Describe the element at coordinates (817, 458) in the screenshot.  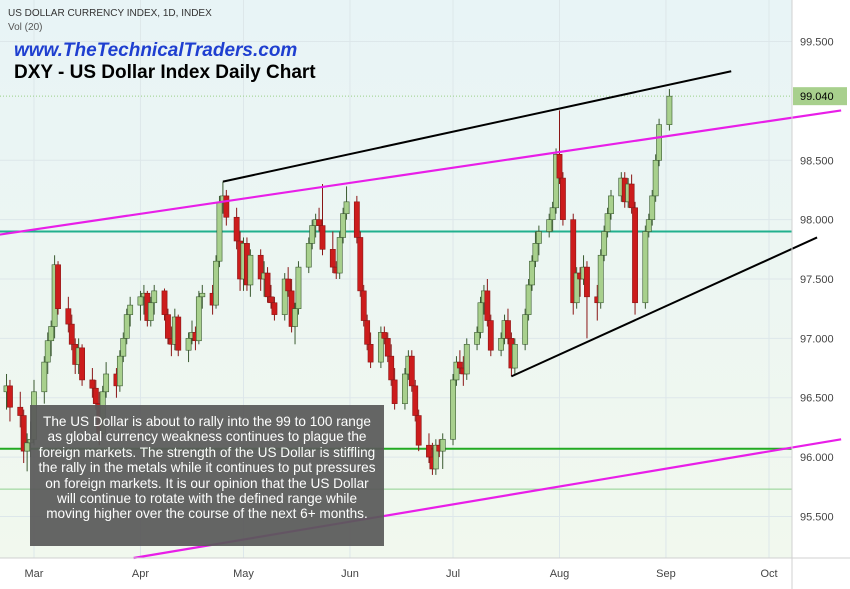
I see `y-tick-label: 96.000` at that location.